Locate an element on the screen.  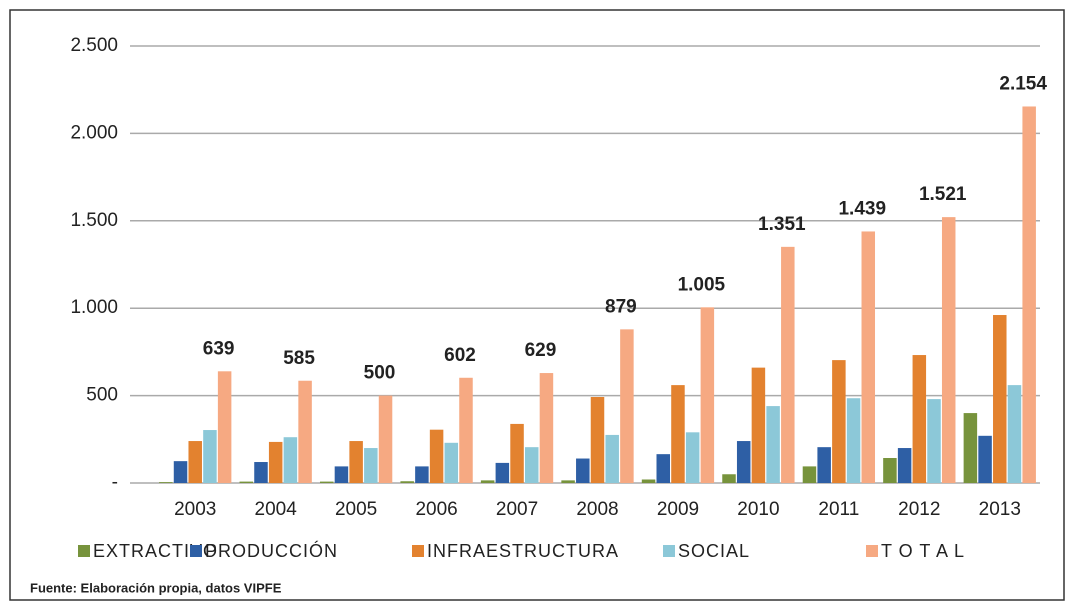
x-tick-label: 2005 is located at coordinates (356, 509).